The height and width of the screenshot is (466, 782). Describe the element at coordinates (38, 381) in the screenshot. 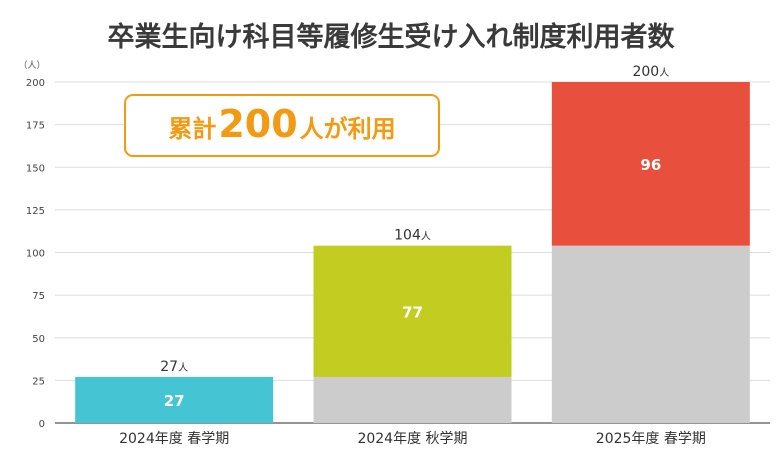

I see `y-tick-label: 25` at that location.